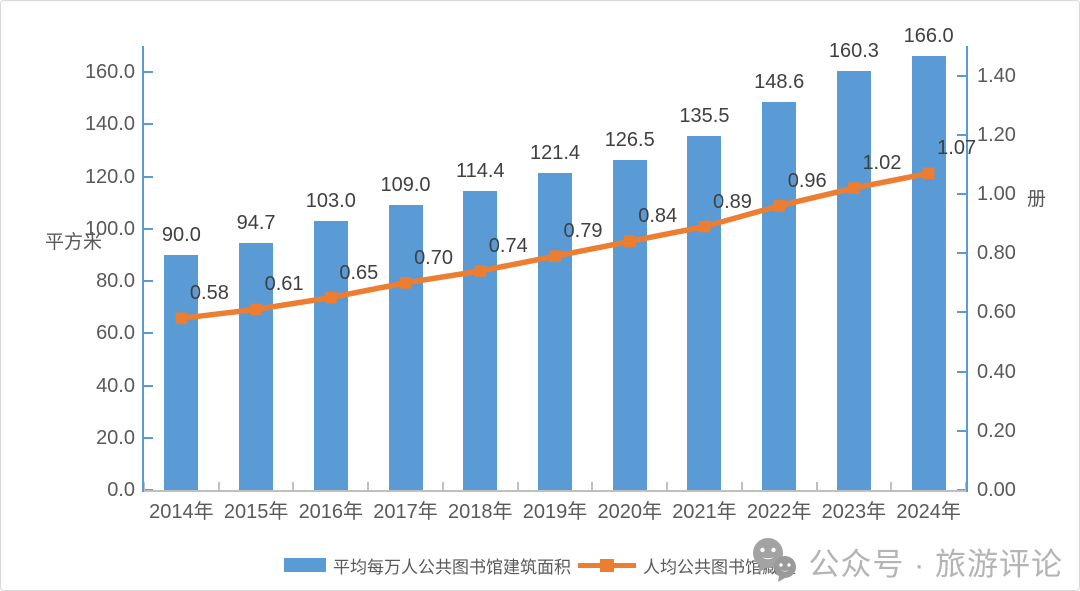 The width and height of the screenshot is (1080, 591). I want to click on bar-series-swatch, so click(305, 565).